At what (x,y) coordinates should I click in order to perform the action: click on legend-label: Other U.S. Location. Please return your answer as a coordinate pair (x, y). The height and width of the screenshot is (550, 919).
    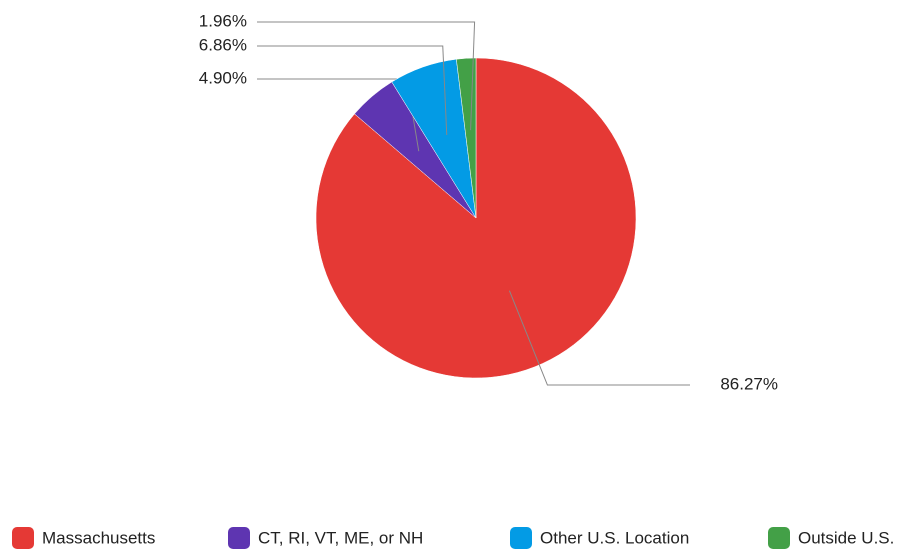
    Looking at the image, I should click on (614, 537).